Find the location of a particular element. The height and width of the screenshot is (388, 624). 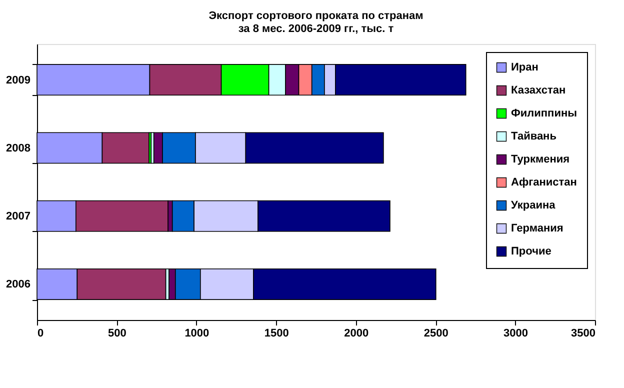

legend-label: Афганистан is located at coordinates (544, 182).